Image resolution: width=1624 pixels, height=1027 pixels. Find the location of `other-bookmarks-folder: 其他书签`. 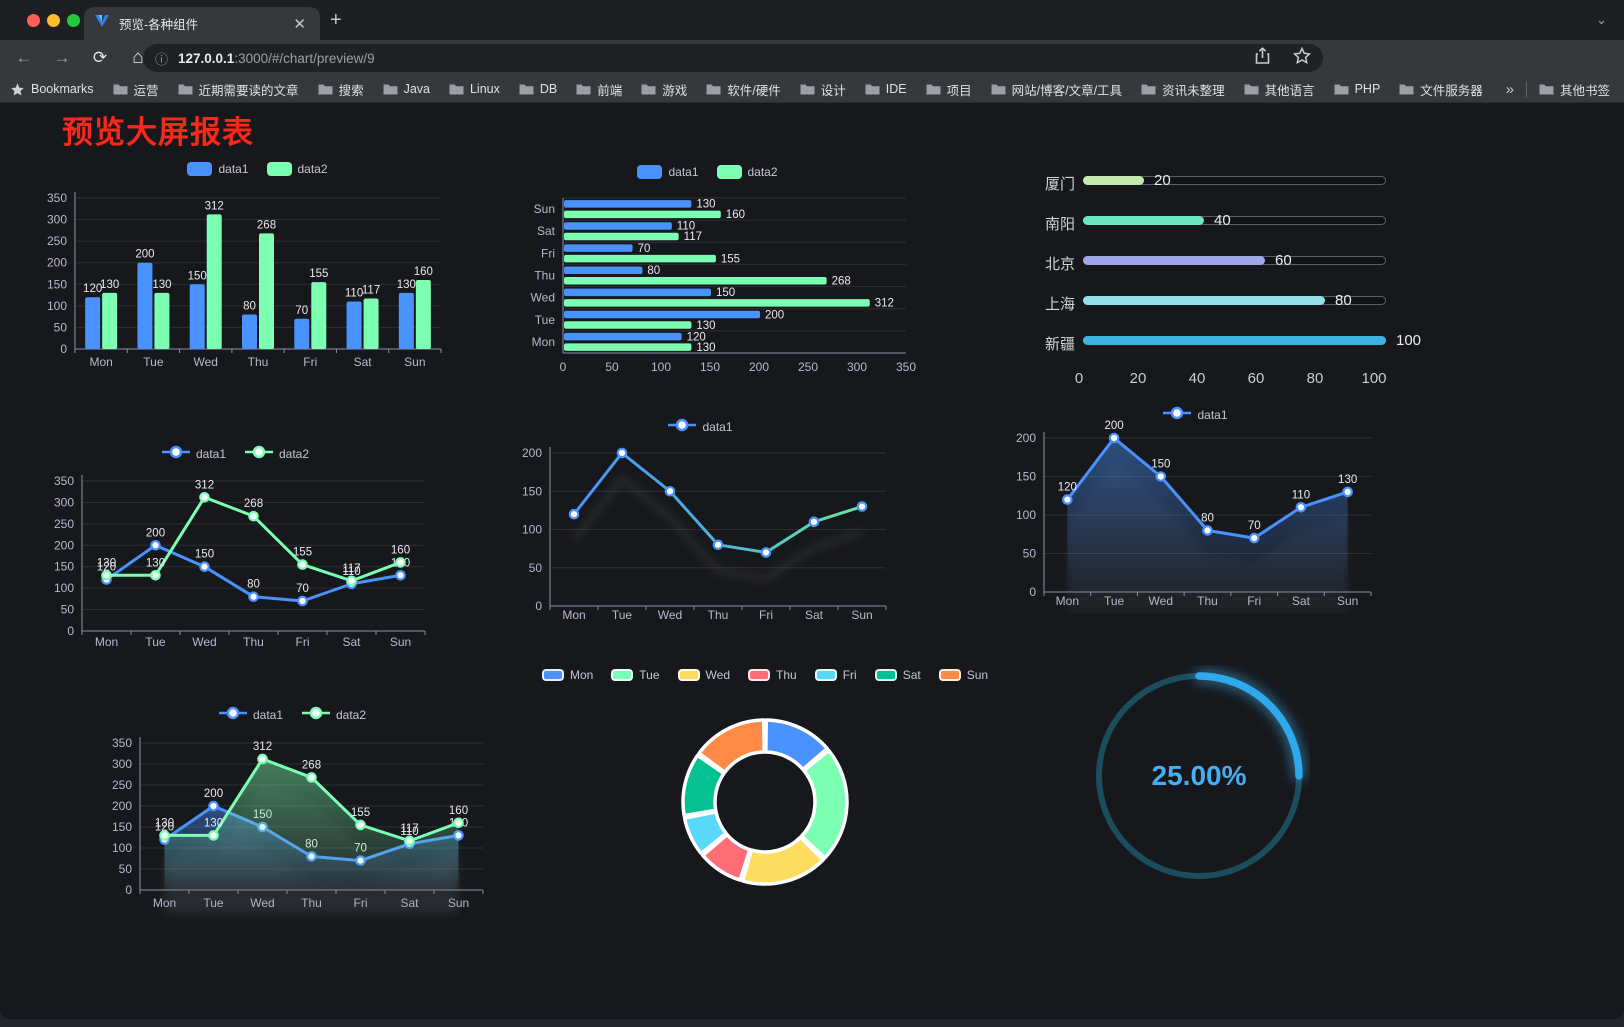

other-bookmarks-folder: 其他书签 is located at coordinates (1574, 89).